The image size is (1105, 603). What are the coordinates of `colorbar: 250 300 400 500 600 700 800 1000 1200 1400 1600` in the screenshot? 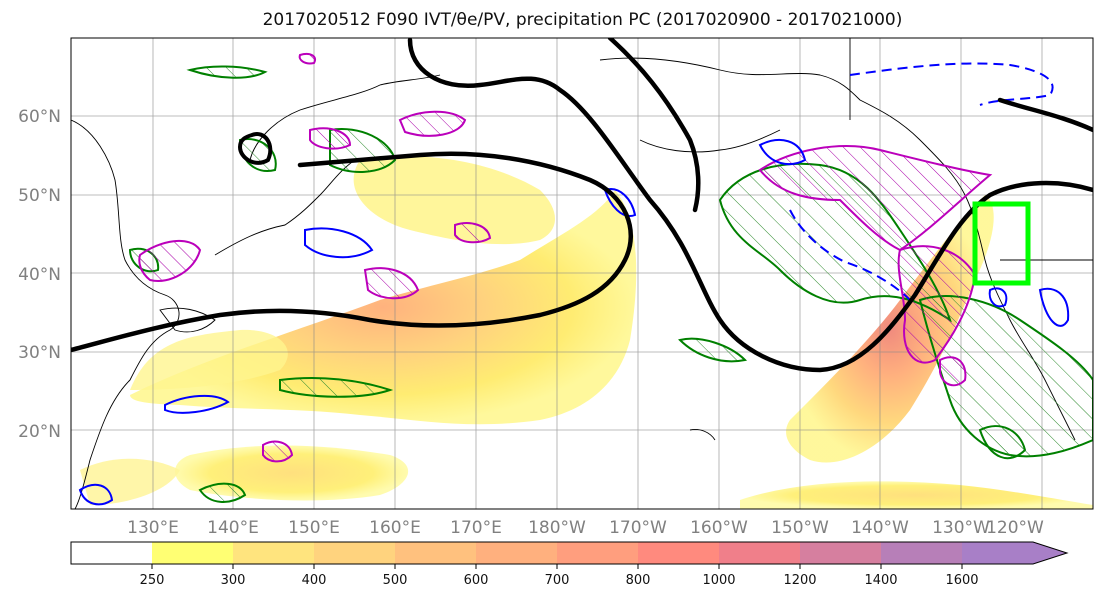 It's located at (569, 564).